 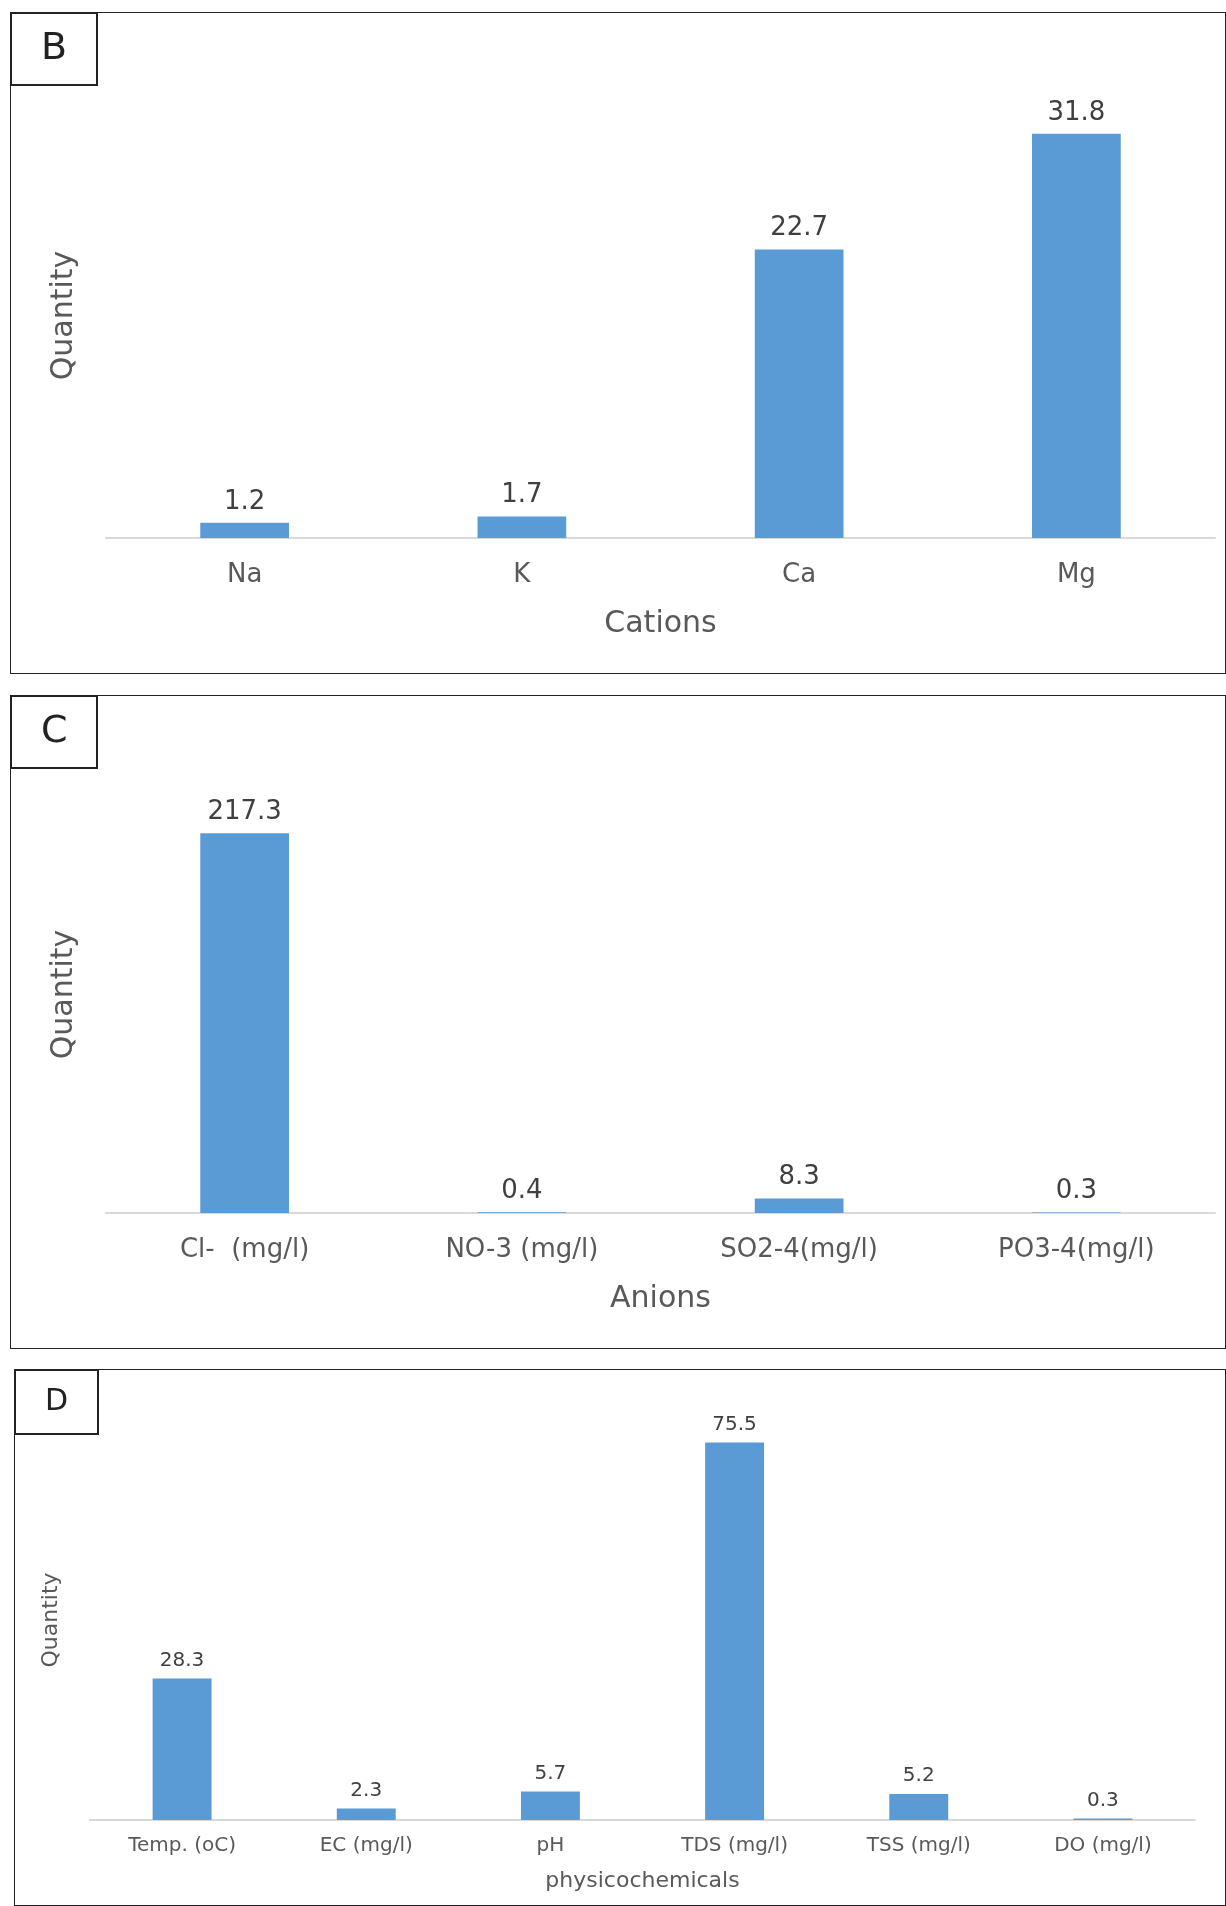 What do you see at coordinates (522, 573) in the screenshot?
I see `x-tick-label: K` at bounding box center [522, 573].